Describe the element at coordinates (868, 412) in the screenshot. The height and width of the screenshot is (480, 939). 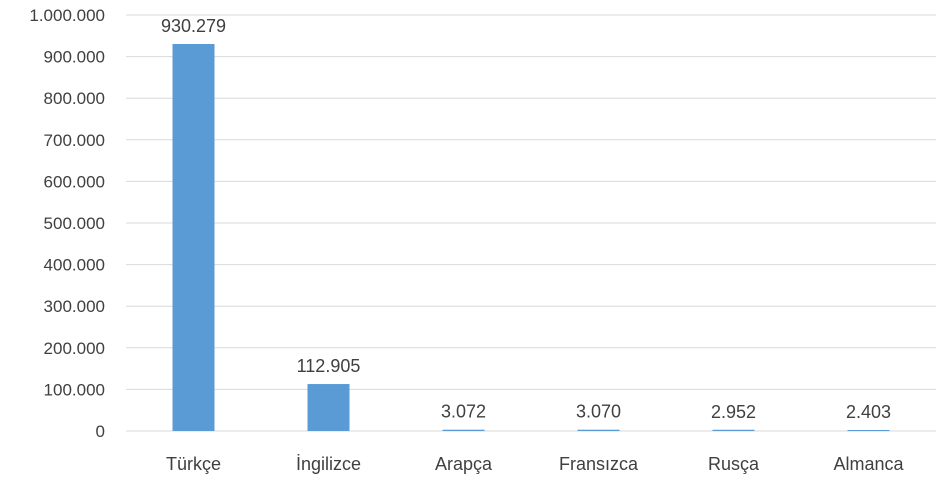
I see `data-label: 2.403` at that location.